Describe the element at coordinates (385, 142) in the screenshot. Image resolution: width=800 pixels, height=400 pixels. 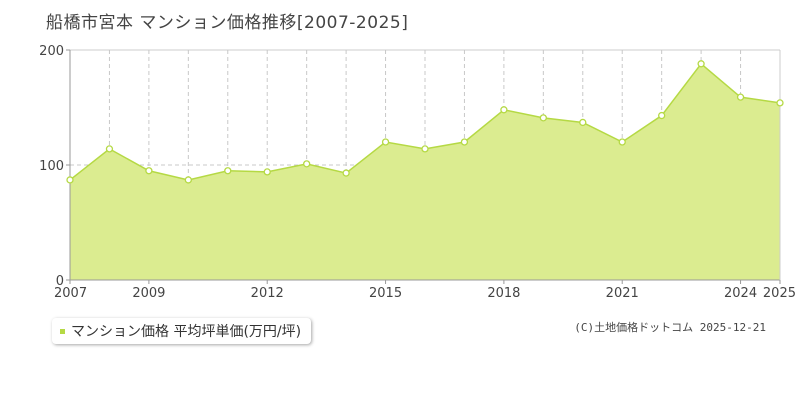
I see `data-point-2015` at that location.